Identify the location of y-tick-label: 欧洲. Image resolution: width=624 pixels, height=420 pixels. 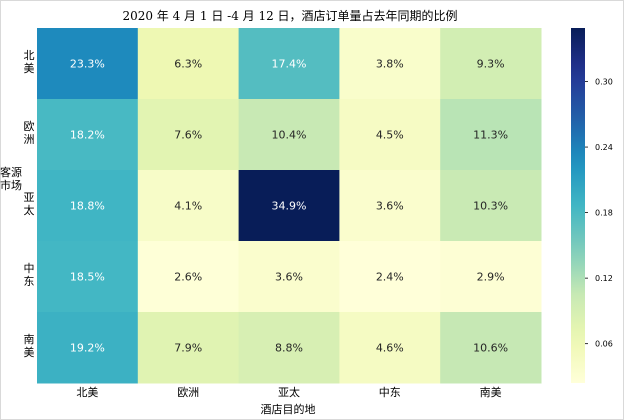
(29, 133).